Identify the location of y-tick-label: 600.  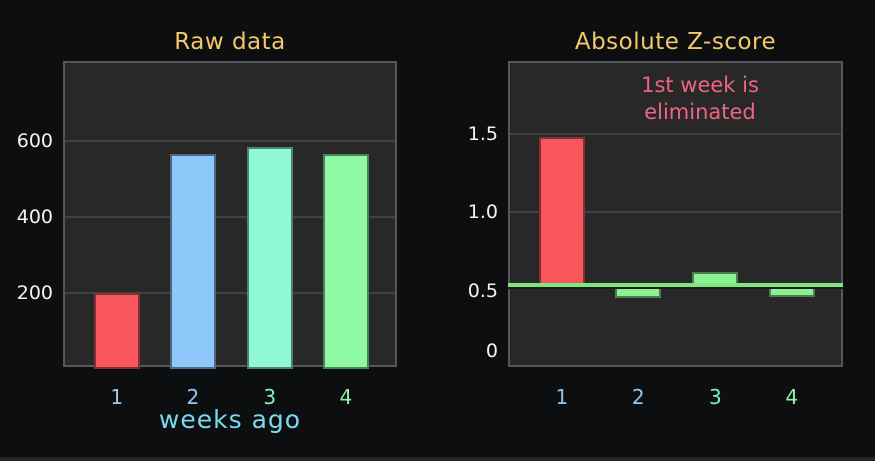
(34, 140).